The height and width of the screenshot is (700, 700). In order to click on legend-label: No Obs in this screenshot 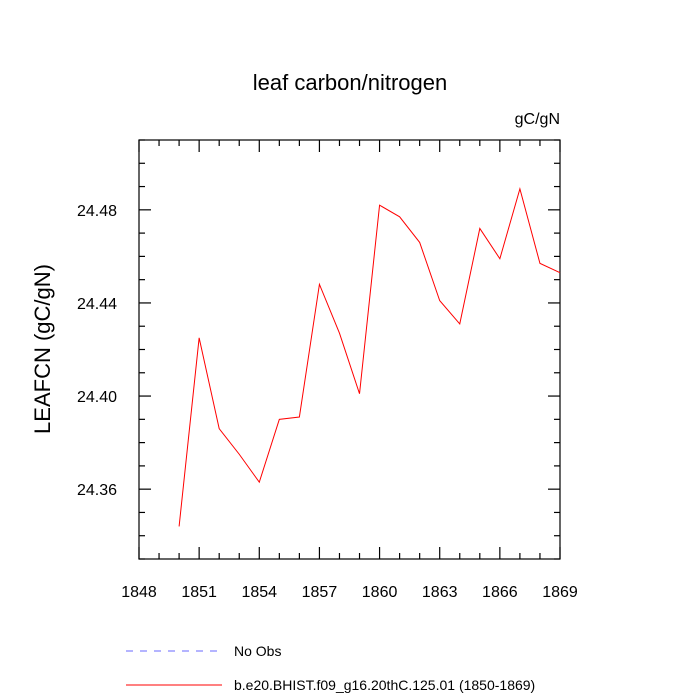, I will do `click(257, 651)`.